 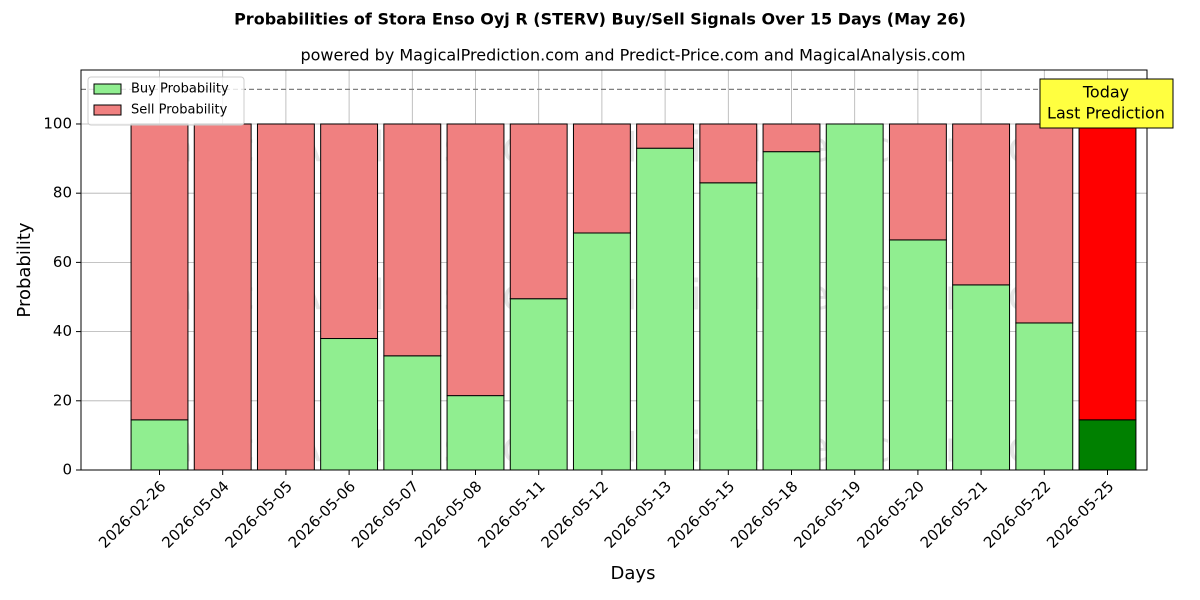 I want to click on x-tick-label: 2026-05-04, so click(x=195, y=514).